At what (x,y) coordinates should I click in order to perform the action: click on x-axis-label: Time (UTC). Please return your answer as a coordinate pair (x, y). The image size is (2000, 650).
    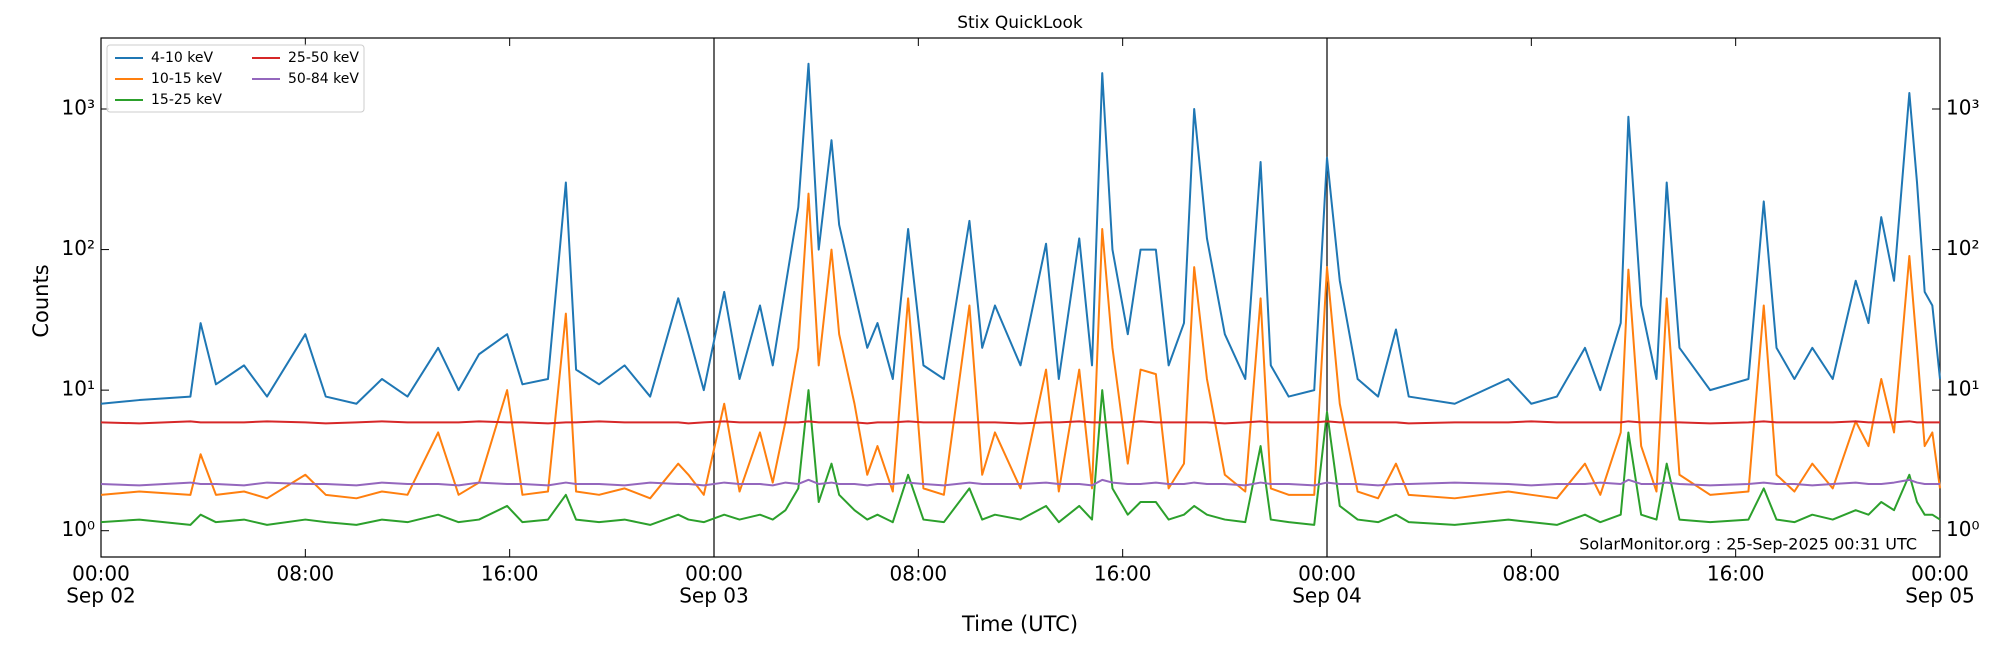
    Looking at the image, I should click on (1019, 624).